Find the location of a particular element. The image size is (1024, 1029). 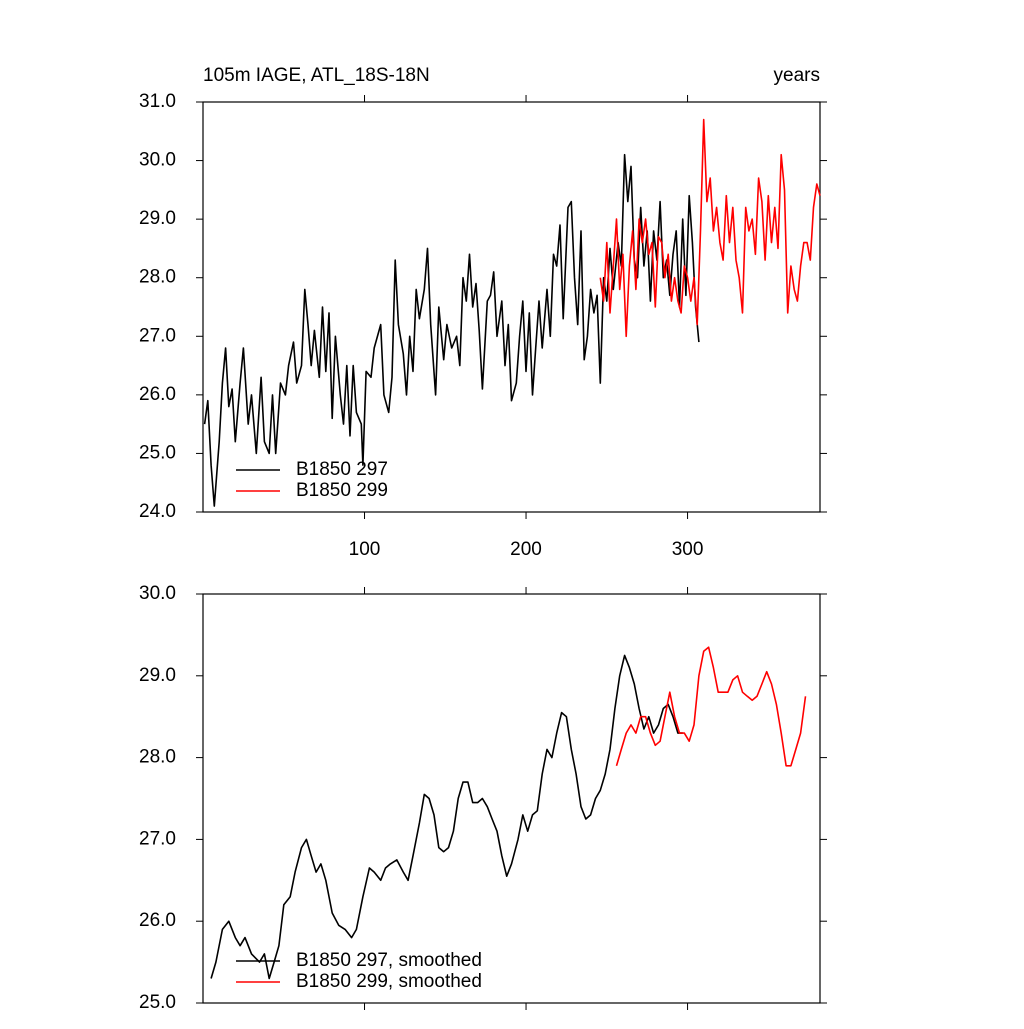

legend-label: B1850 299, smoothed is located at coordinates (389, 981).